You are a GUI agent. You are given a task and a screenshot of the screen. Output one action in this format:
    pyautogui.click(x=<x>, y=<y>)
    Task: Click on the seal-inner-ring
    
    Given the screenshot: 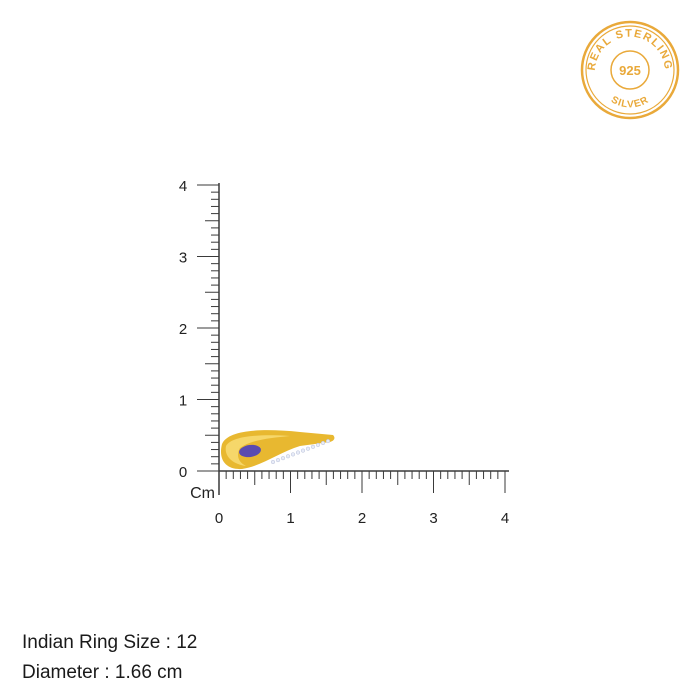 What is the action you would take?
    pyautogui.click(x=630, y=70)
    